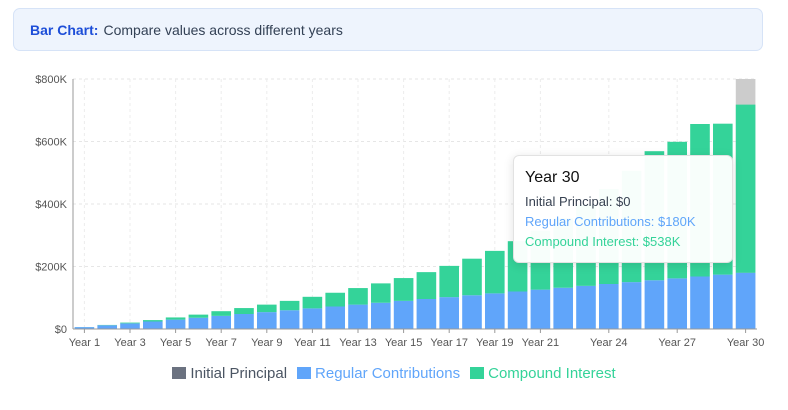  What do you see at coordinates (610, 221) in the screenshot?
I see `tooltip-row-regular-contributions: Regular Contributions: $180K` at bounding box center [610, 221].